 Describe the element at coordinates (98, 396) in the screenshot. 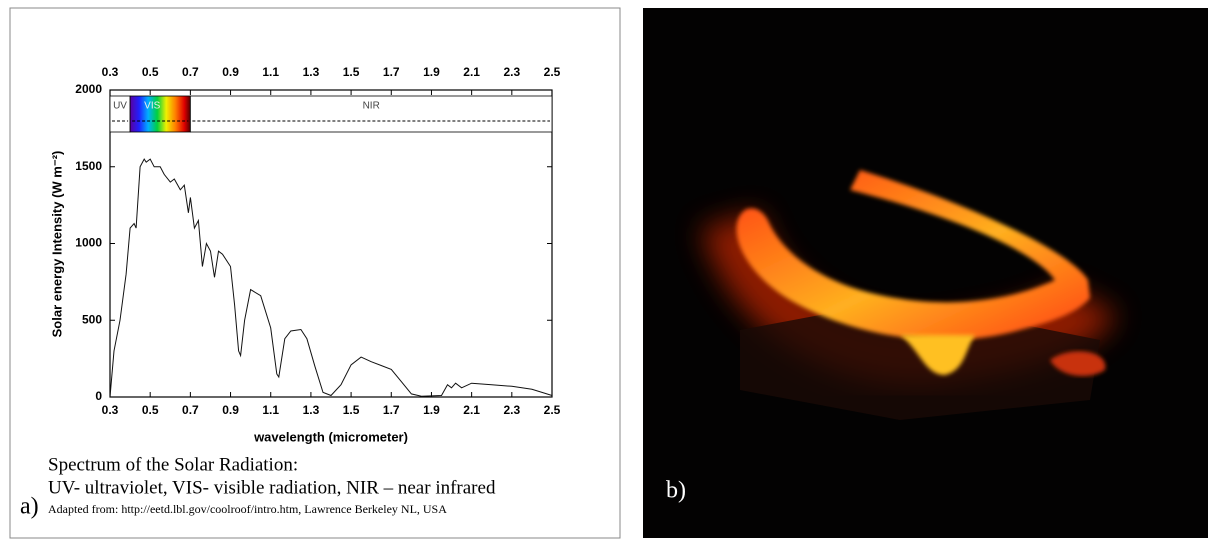

I see `y-tick-label: 0` at that location.